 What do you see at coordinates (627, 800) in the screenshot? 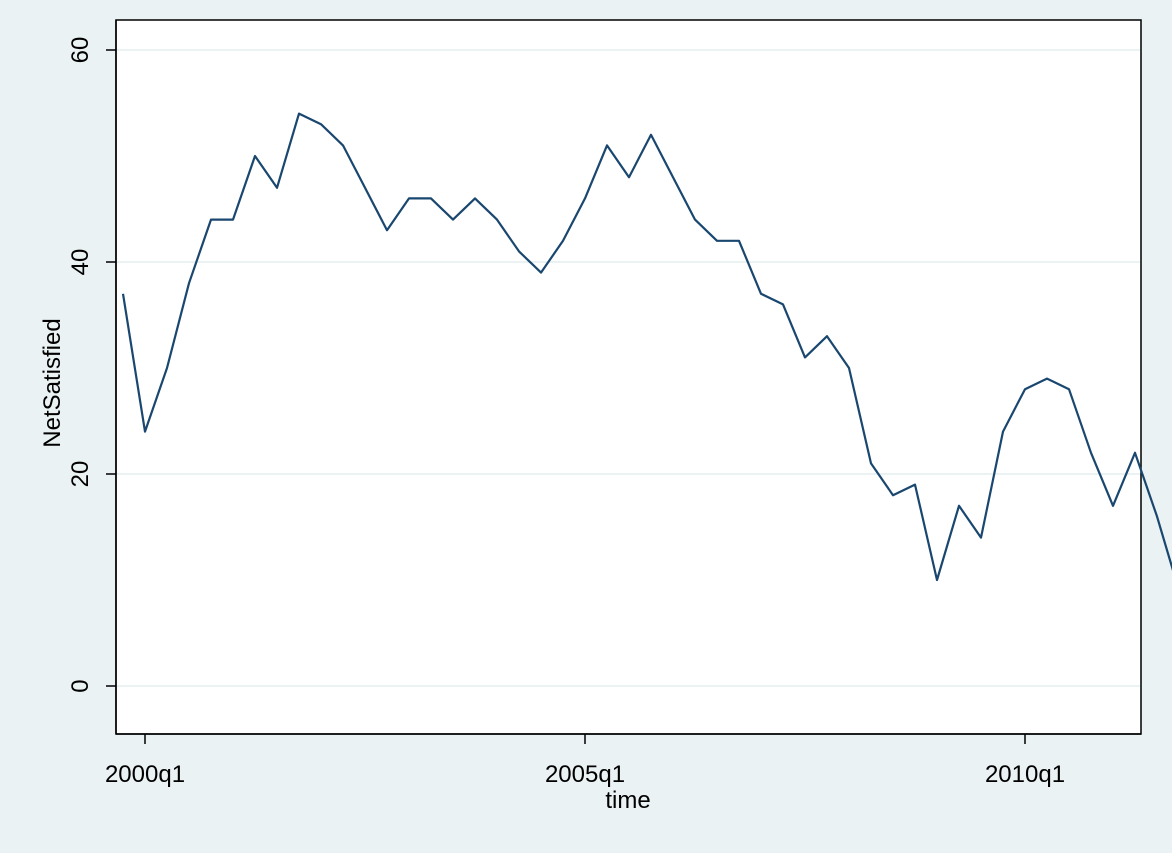
I see `x-axis-title: time` at bounding box center [627, 800].